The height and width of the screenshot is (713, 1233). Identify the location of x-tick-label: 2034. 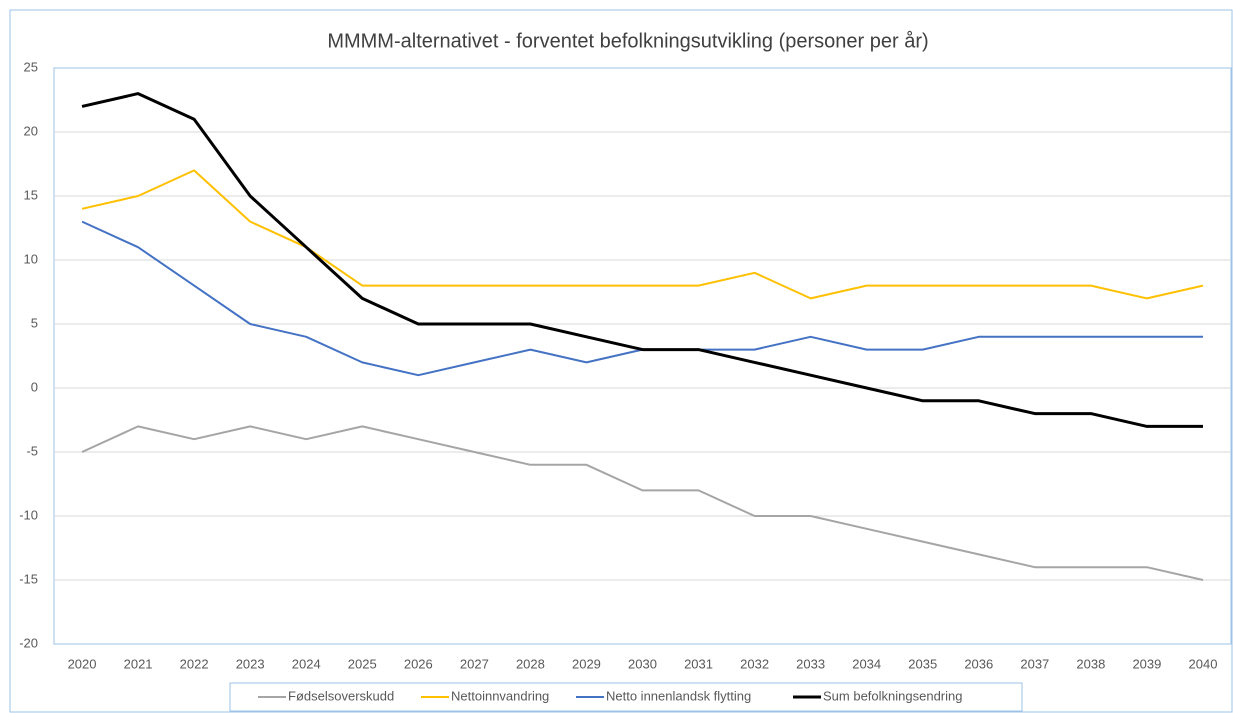
(866, 663).